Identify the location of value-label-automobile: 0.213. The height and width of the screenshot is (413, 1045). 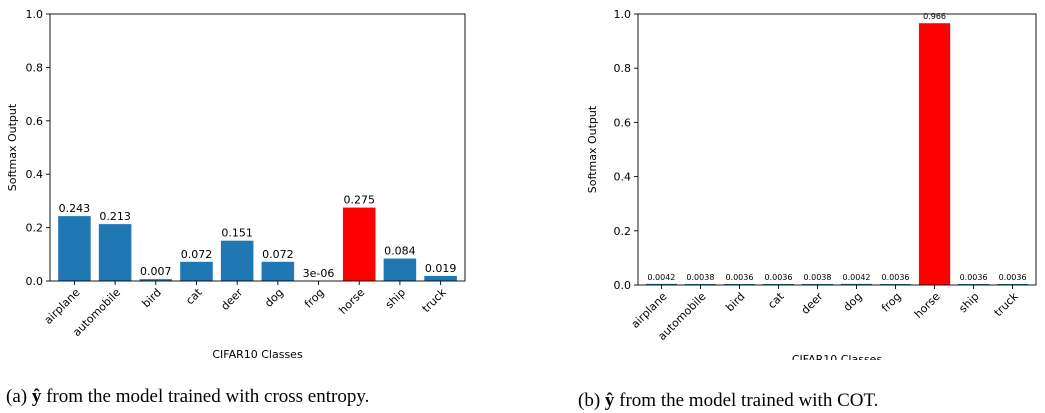
(115, 216).